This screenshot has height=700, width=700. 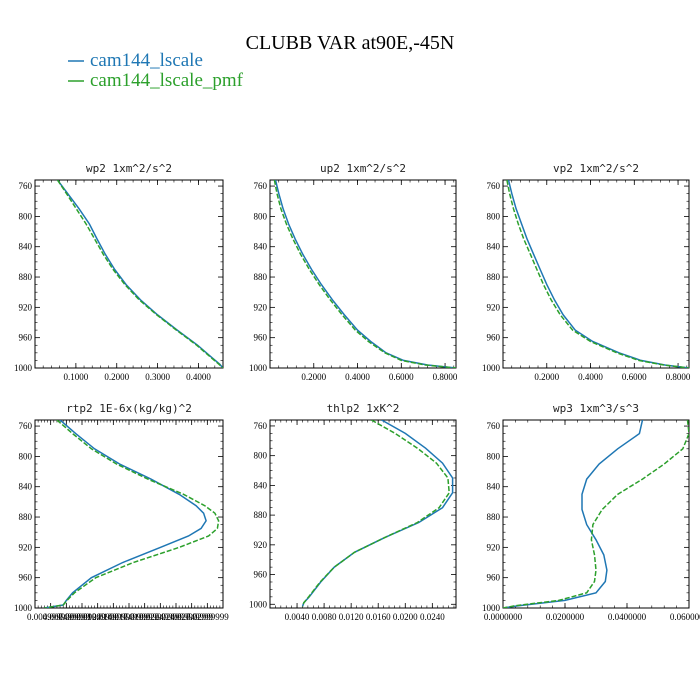 What do you see at coordinates (97, 617) in the screenshot?
I see `x-tick-label: 0.01249999` at bounding box center [97, 617].